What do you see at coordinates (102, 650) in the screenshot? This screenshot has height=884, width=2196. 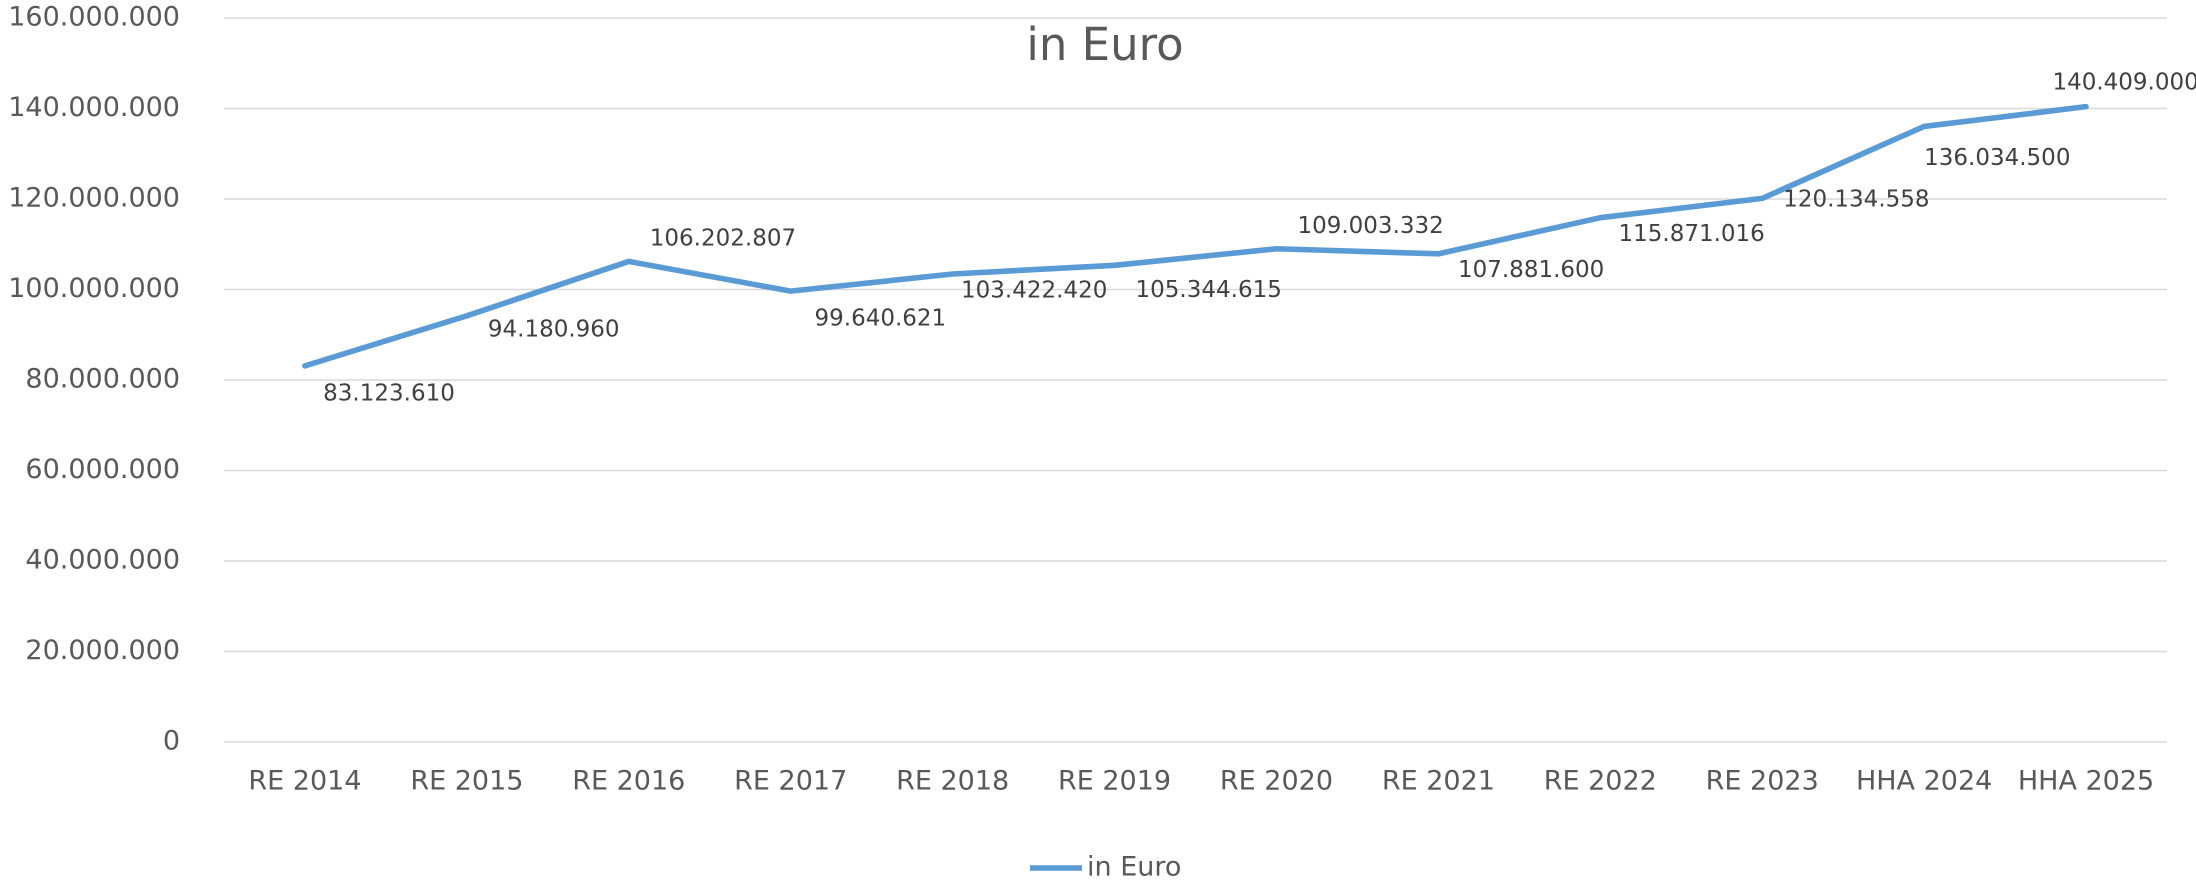 I see `y-tick-label: 20.000.000` at bounding box center [102, 650].